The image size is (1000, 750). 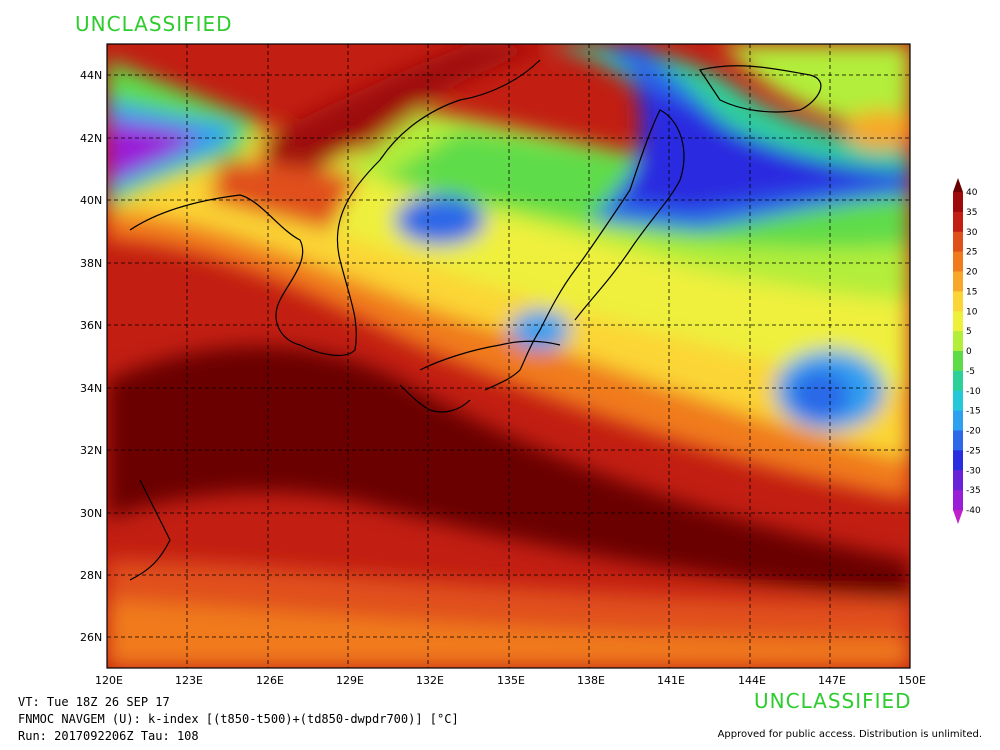 What do you see at coordinates (91, 200) in the screenshot?
I see `lat-label: 40N` at bounding box center [91, 200].